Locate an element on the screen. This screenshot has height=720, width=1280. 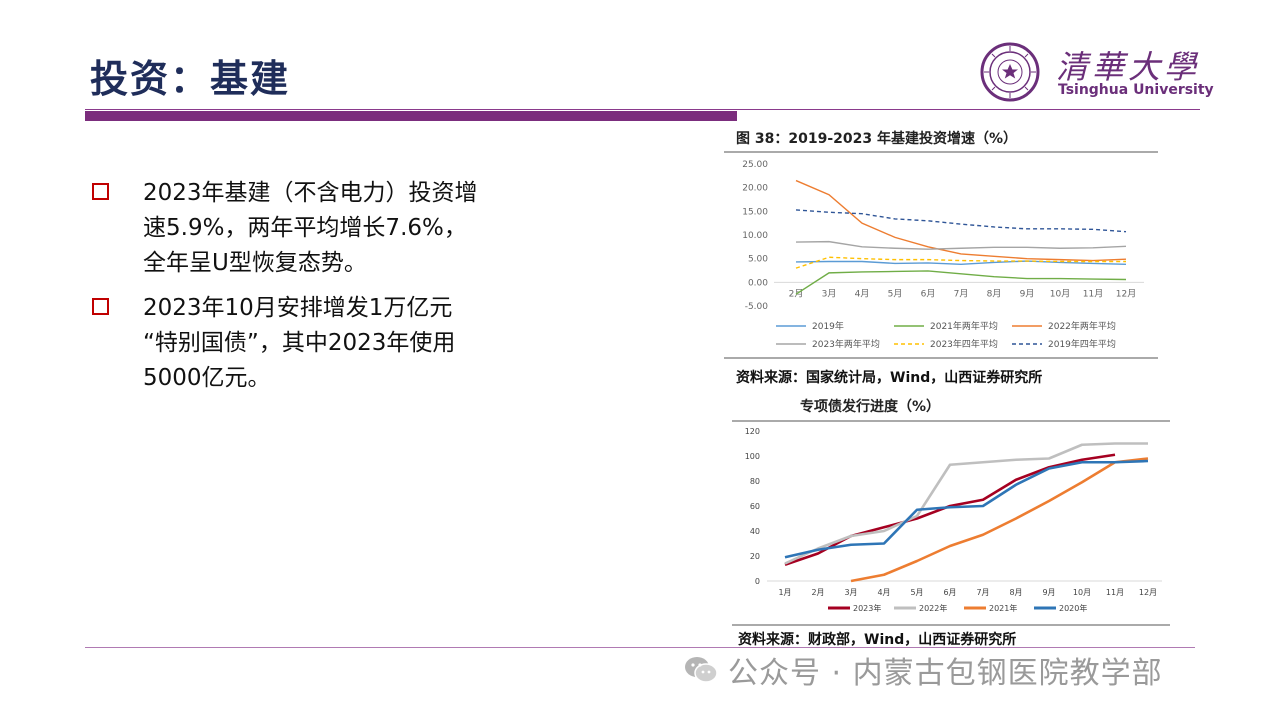
chart1-x-tick-label: 10月 is located at coordinates (1060, 293).